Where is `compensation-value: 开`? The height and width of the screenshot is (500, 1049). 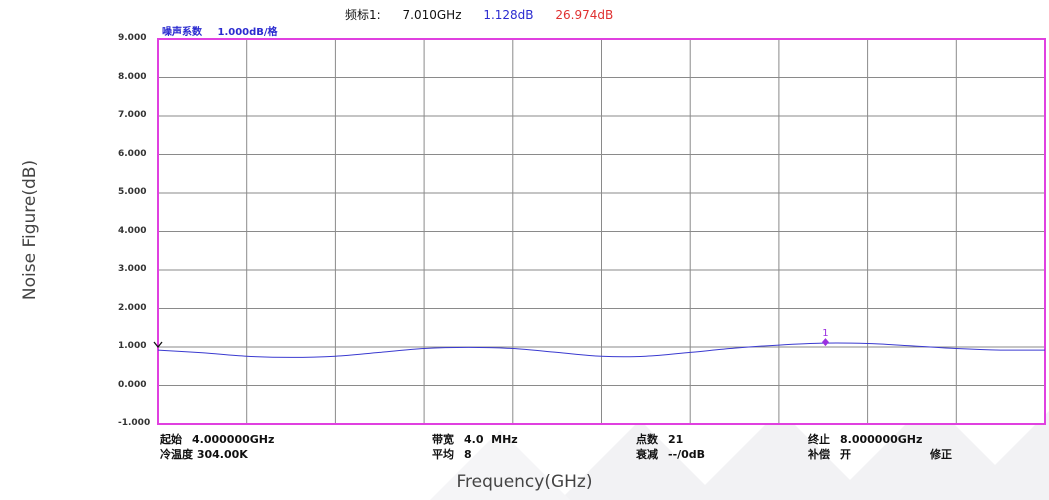 compensation-value: 开 is located at coordinates (845, 454).